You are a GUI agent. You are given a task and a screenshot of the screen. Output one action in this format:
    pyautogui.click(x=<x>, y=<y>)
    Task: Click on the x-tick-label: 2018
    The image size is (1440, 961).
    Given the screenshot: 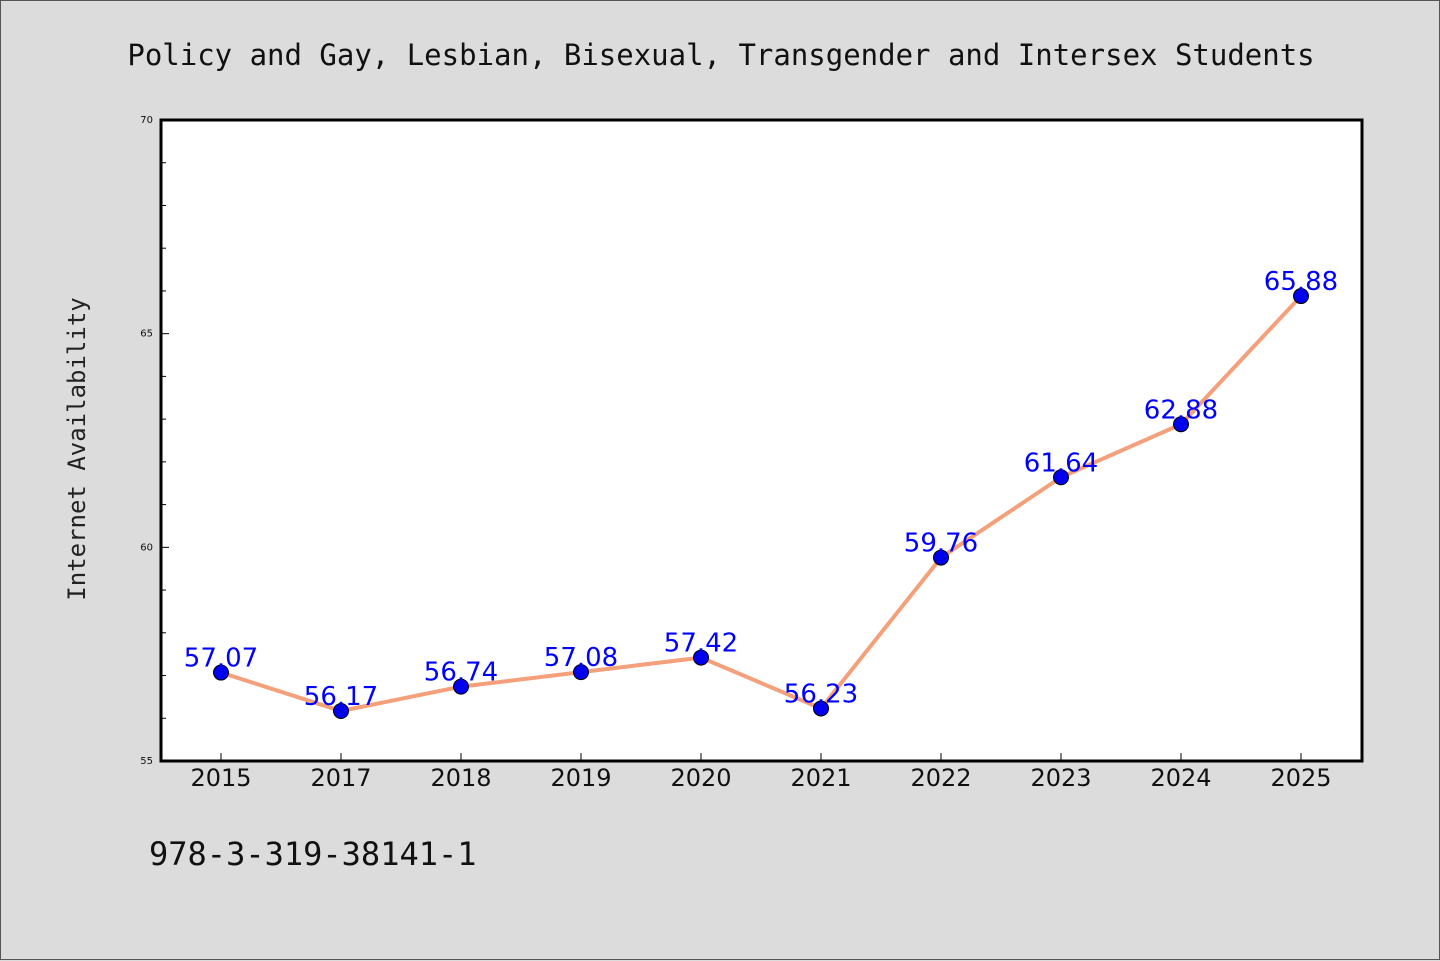 What is the action you would take?
    pyautogui.click(x=460, y=778)
    